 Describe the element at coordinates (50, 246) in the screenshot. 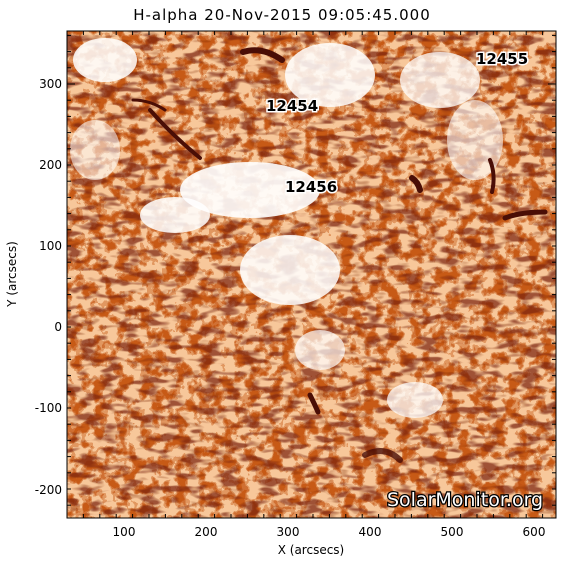

I see `y-tick-label: 100` at that location.